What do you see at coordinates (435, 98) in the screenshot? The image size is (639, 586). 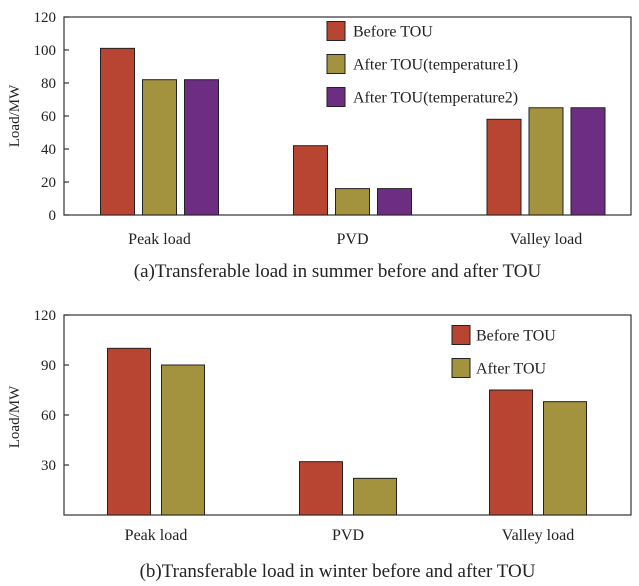 I see `legend-label: After TOU(temperature2)` at bounding box center [435, 98].